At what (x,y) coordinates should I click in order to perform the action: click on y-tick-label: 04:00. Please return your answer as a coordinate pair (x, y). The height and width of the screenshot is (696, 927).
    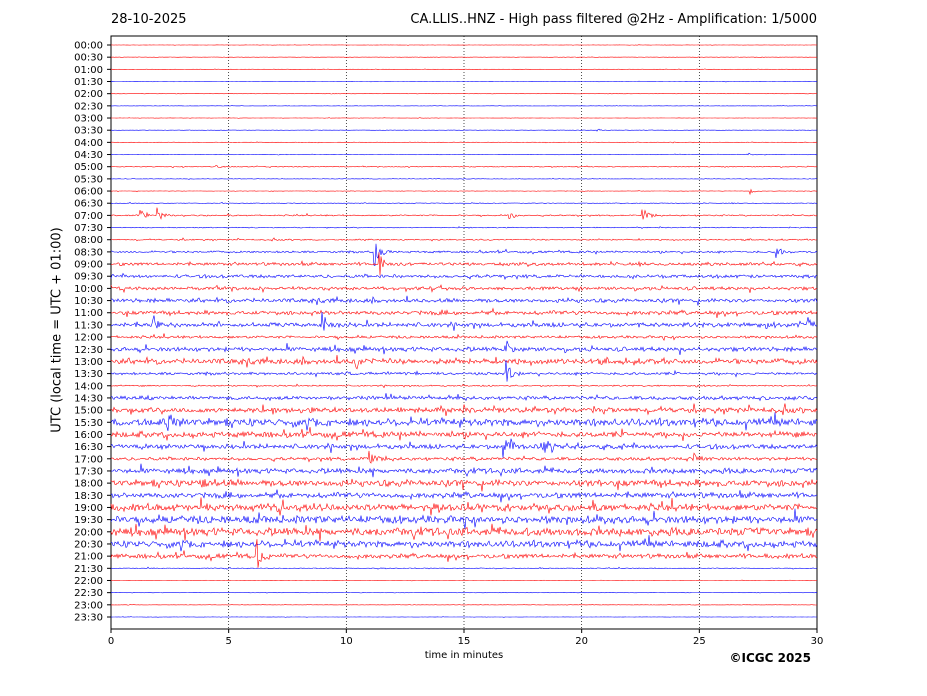
    Looking at the image, I should click on (88, 143).